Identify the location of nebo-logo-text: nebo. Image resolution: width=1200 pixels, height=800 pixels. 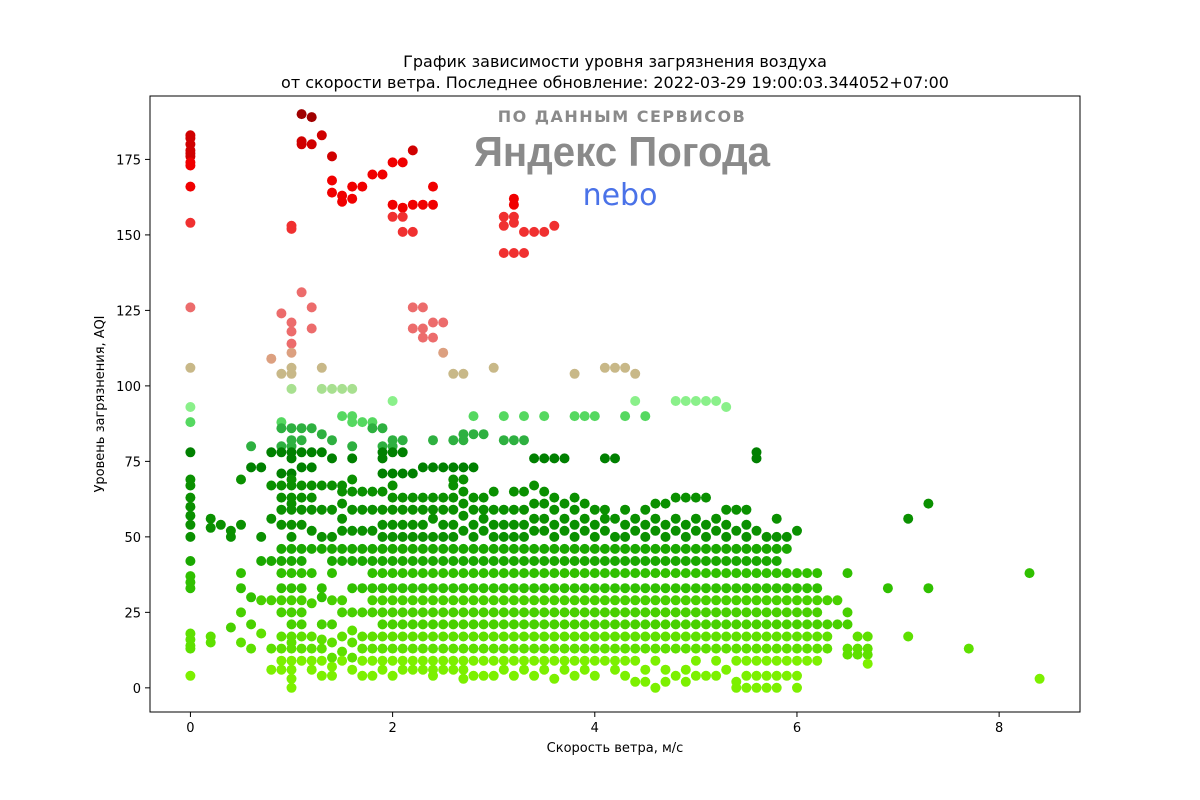
(620, 195).